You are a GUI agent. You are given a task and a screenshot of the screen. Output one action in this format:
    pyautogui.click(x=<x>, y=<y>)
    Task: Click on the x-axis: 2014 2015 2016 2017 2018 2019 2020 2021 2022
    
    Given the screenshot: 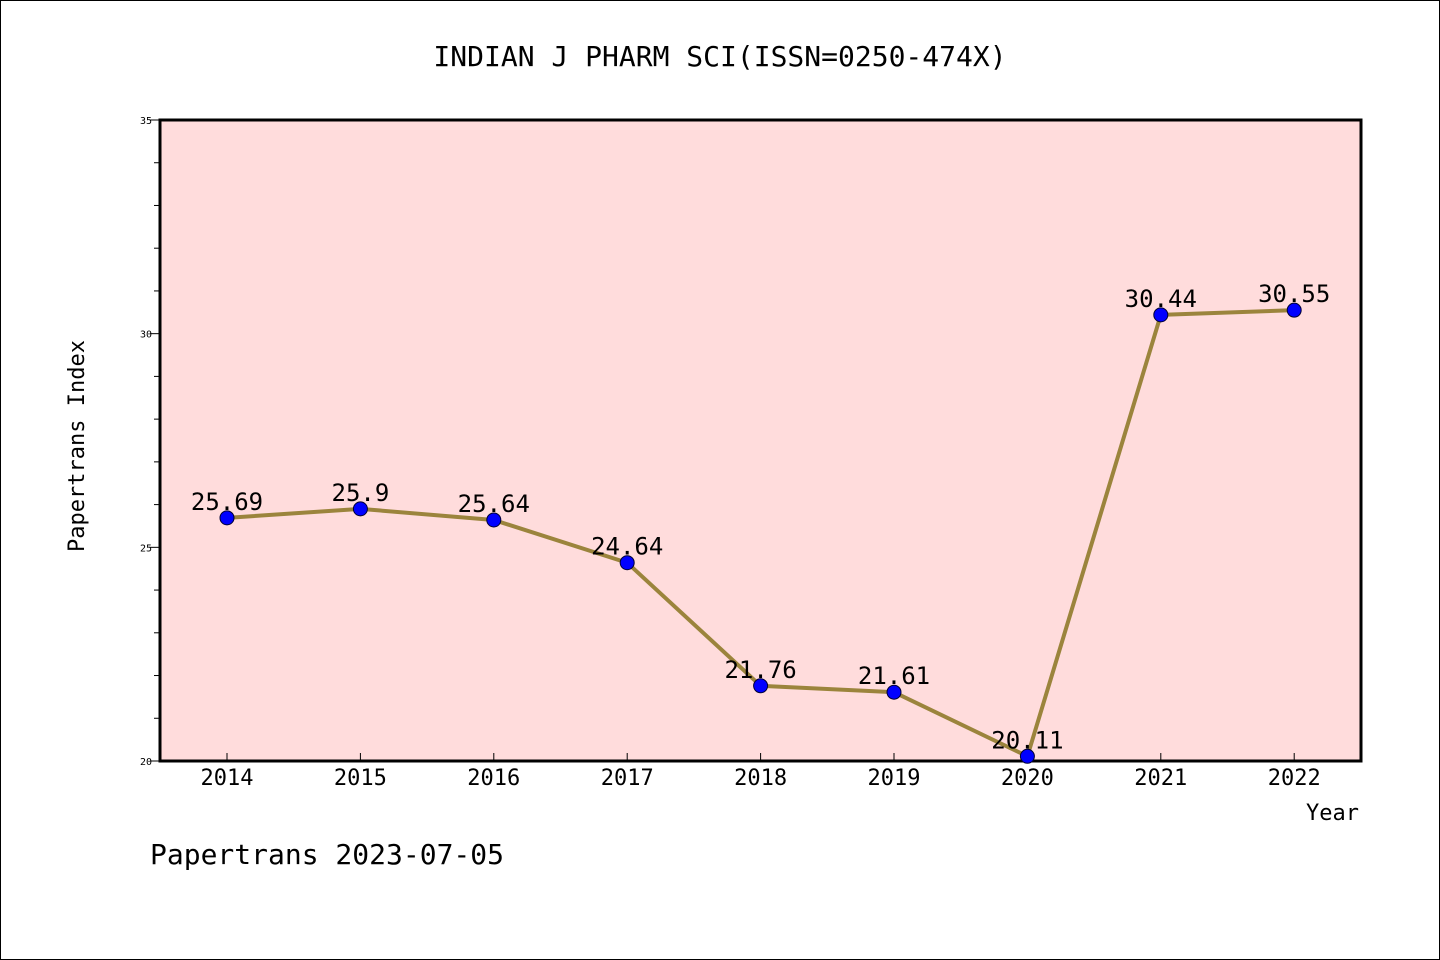 What is the action you would take?
    pyautogui.click(x=761, y=772)
    